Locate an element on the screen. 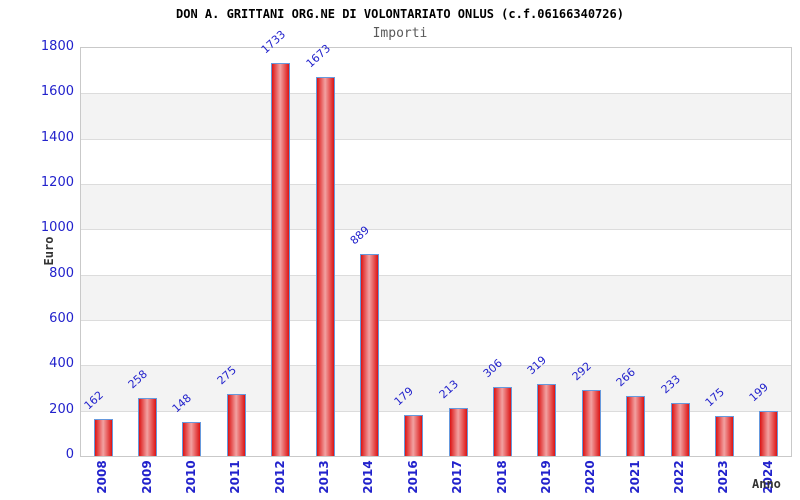 The width and height of the screenshot is (800, 500). bar-2024 is located at coordinates (769, 433).